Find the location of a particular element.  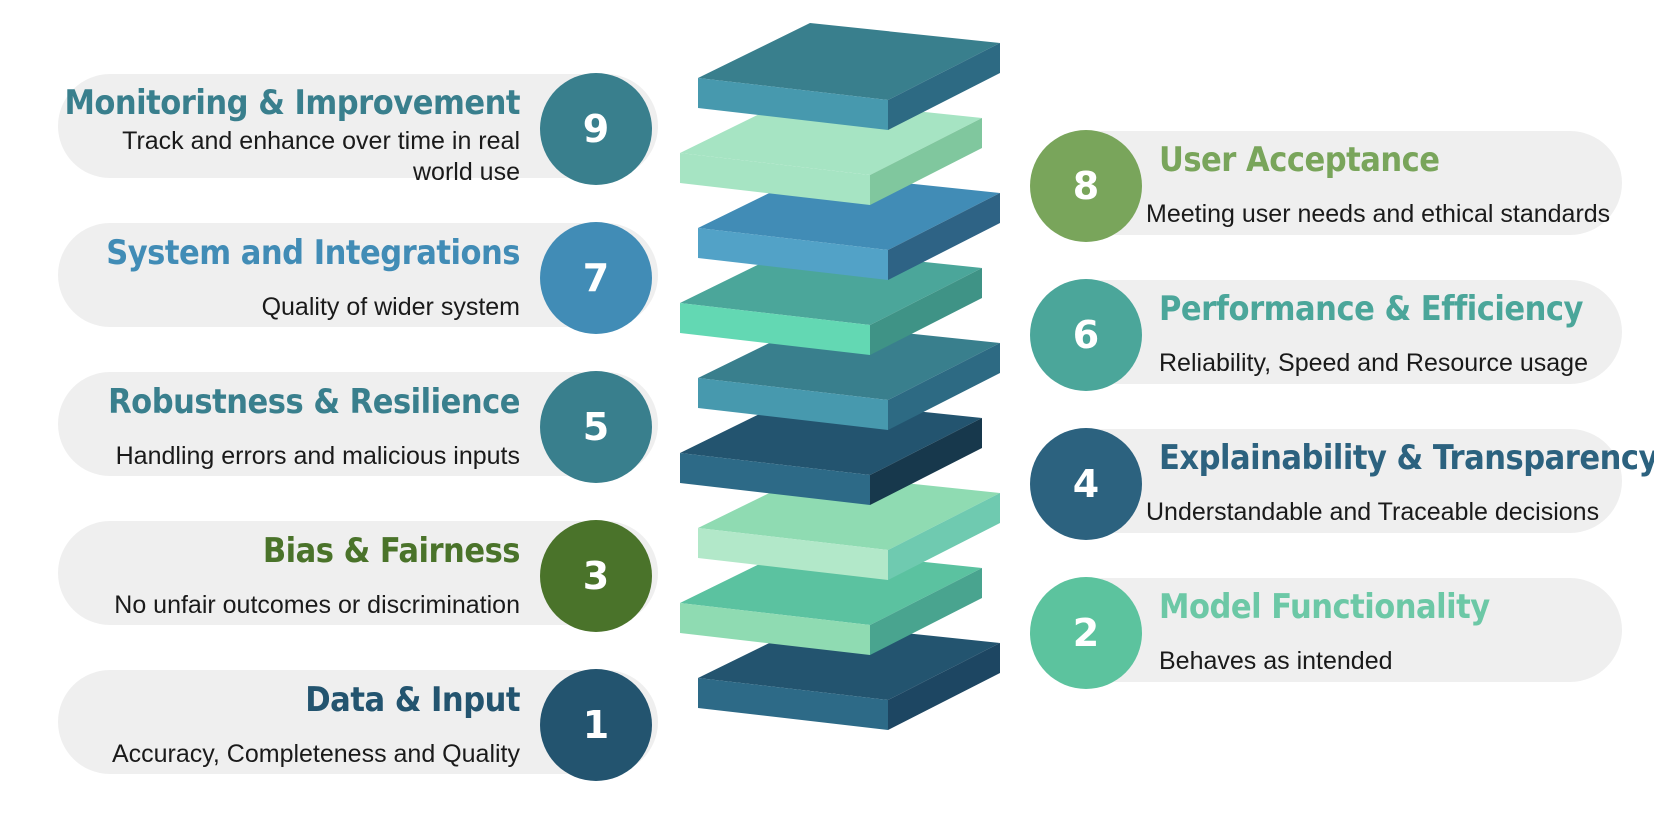

card-title-3: Bias & Fairness is located at coordinates (391, 551).